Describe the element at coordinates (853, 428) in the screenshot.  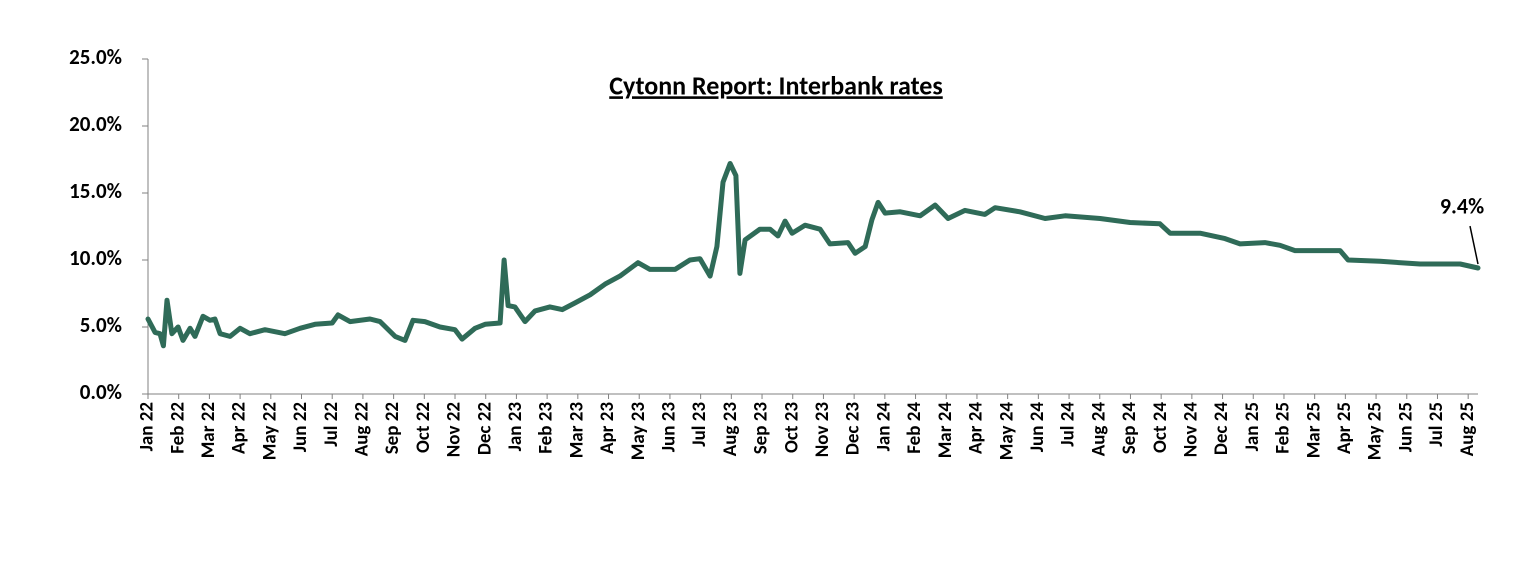
I see `x-tick-label: Dec 23` at that location.